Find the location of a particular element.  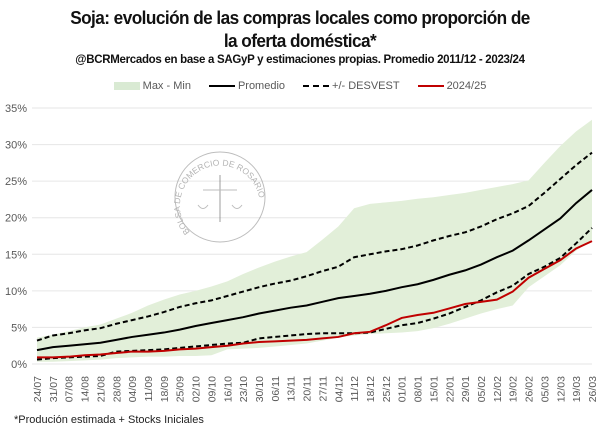

x-tick-label: 12/03 is located at coordinates (561, 389).